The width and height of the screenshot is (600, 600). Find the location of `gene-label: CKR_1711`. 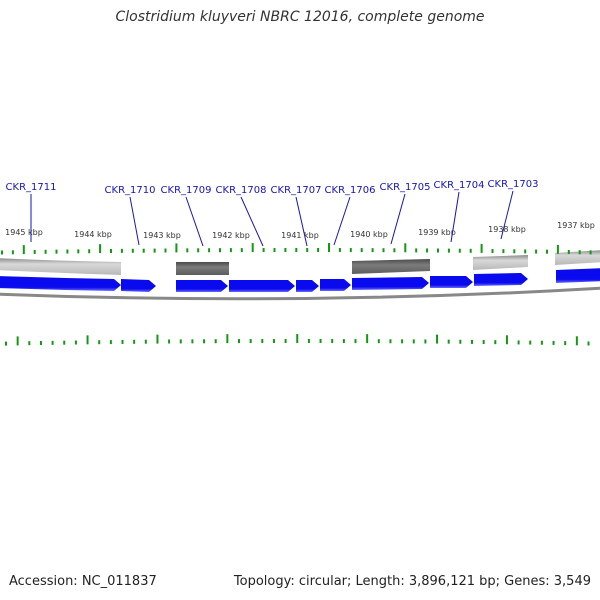

gene-label: CKR_1711 is located at coordinates (31, 187).